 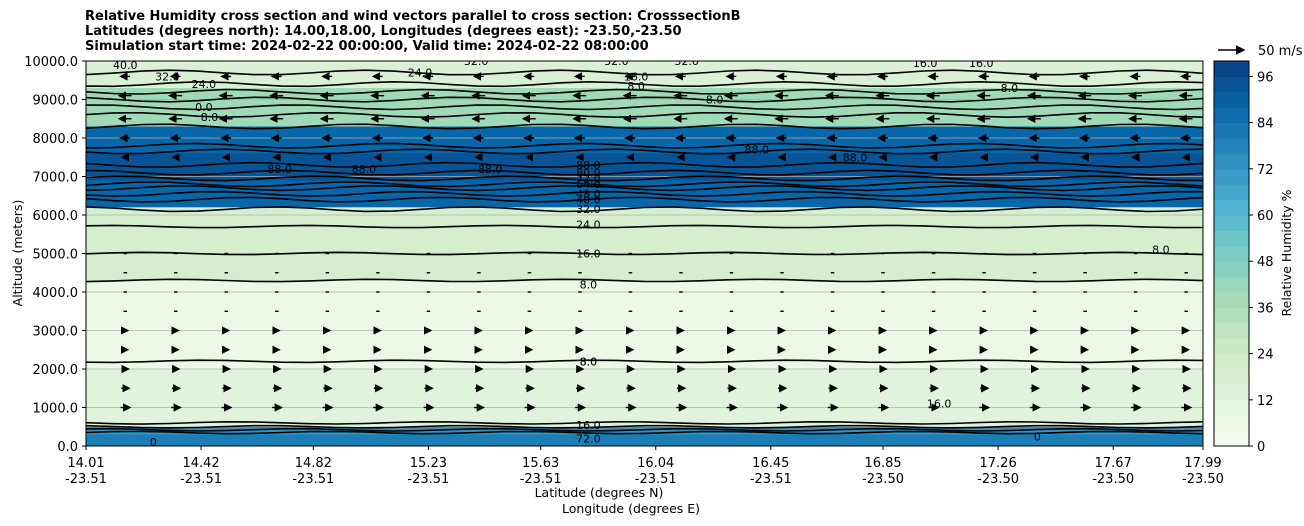 I want to click on colorbar-tick-label: 24, so click(x=1265, y=355).